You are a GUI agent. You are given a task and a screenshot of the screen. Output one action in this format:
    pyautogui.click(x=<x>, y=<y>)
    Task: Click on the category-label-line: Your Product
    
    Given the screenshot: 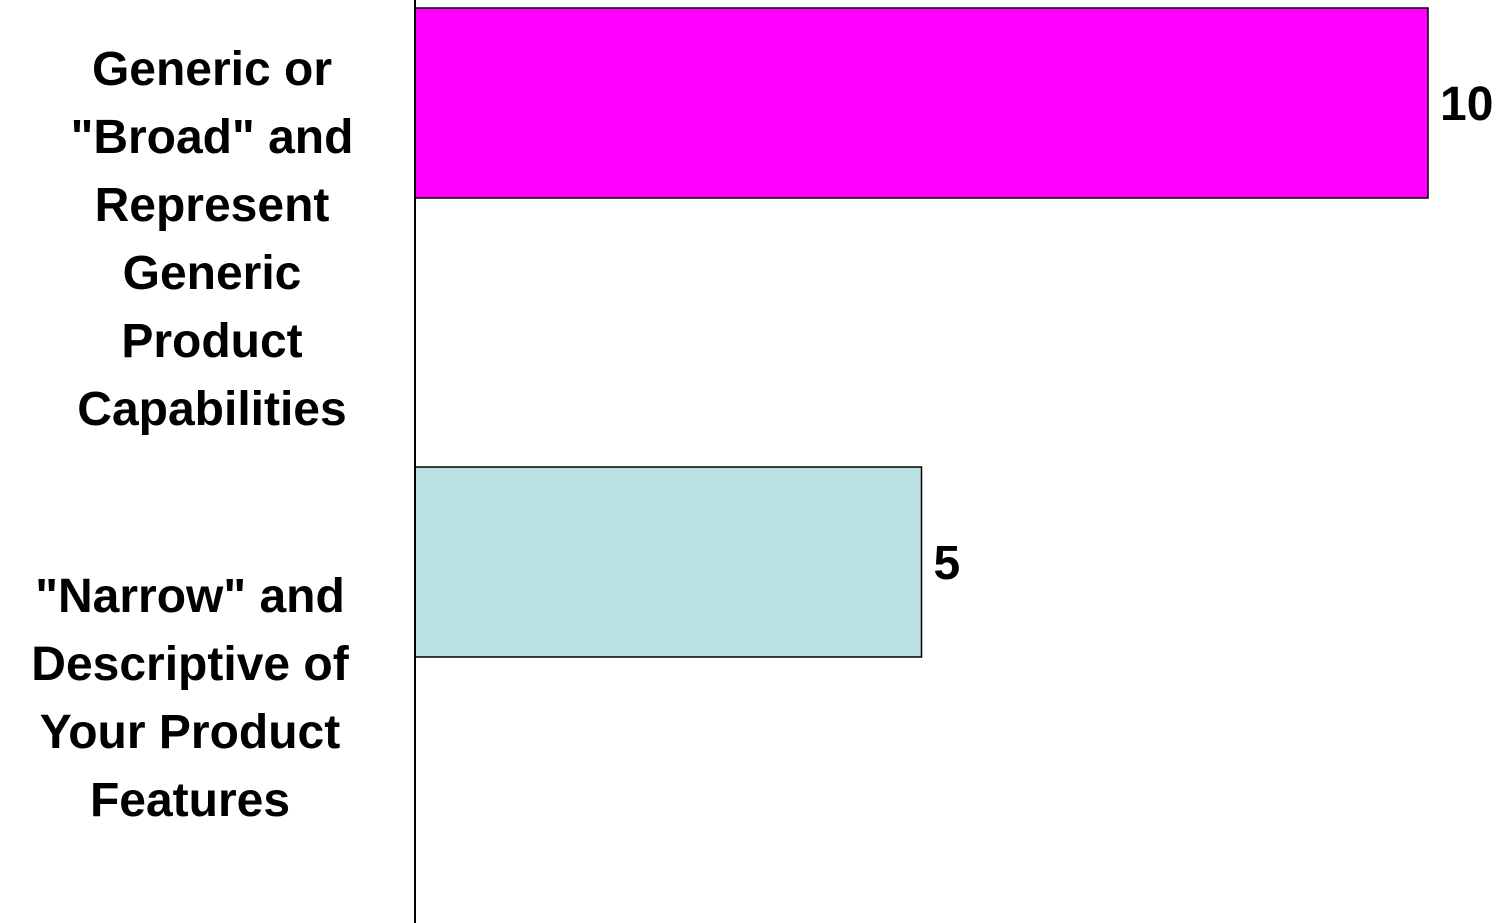 What is the action you would take?
    pyautogui.click(x=190, y=732)
    